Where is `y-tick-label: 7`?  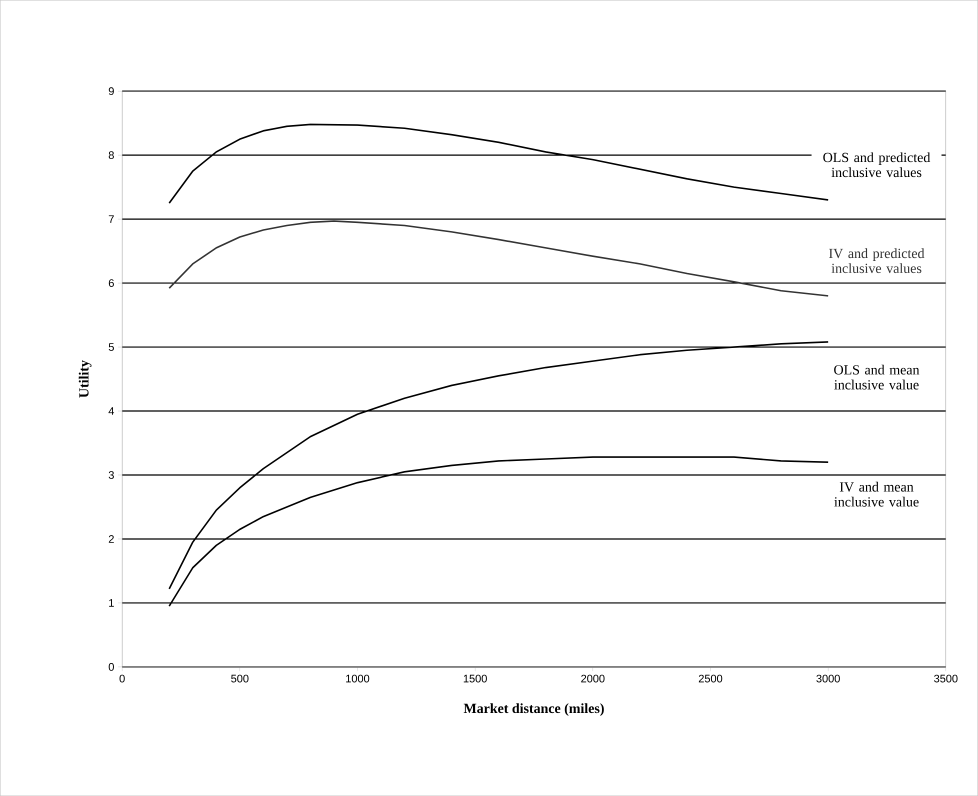 y-tick-label: 7 is located at coordinates (111, 219).